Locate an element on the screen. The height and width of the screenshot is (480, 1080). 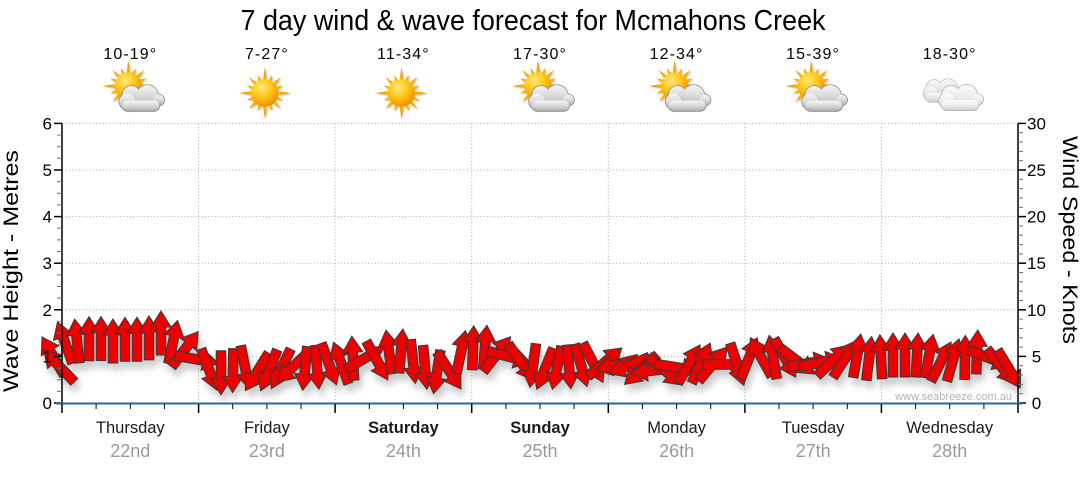
svg-text: Wednesday is located at coordinates (950, 428).